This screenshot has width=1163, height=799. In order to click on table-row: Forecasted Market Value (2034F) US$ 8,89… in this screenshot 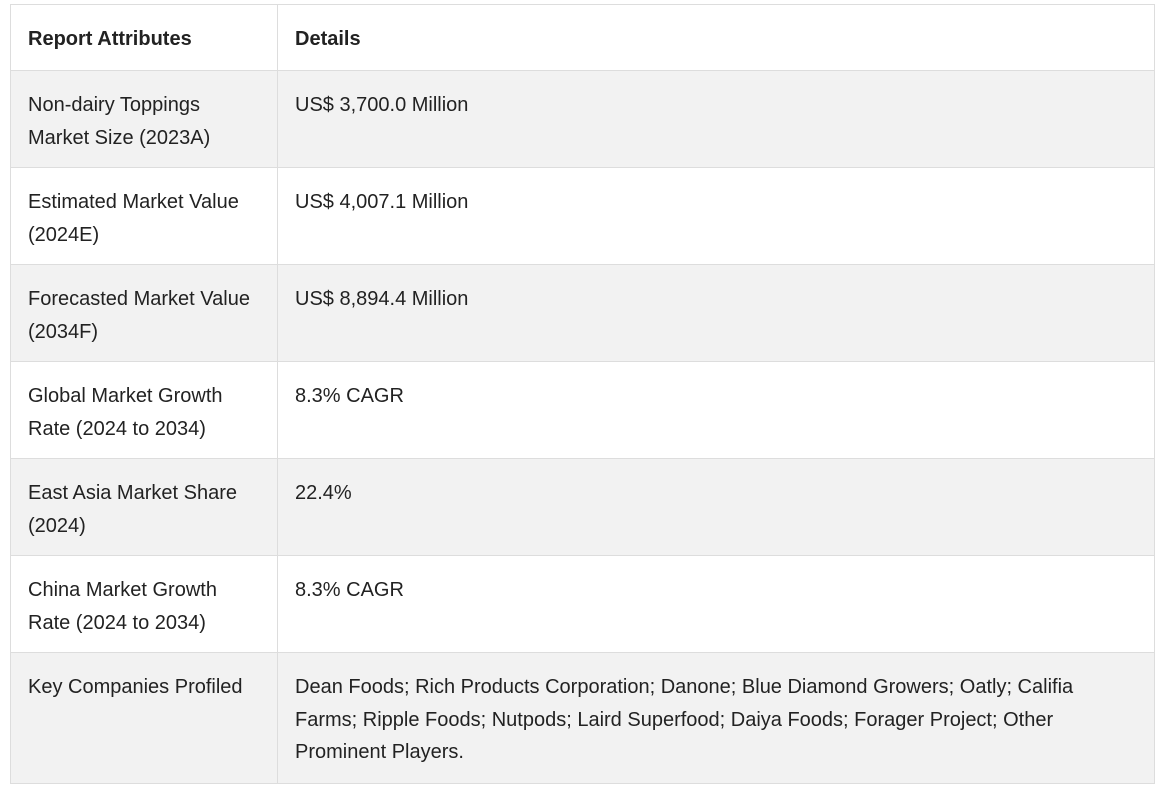, I will do `click(582, 313)`.